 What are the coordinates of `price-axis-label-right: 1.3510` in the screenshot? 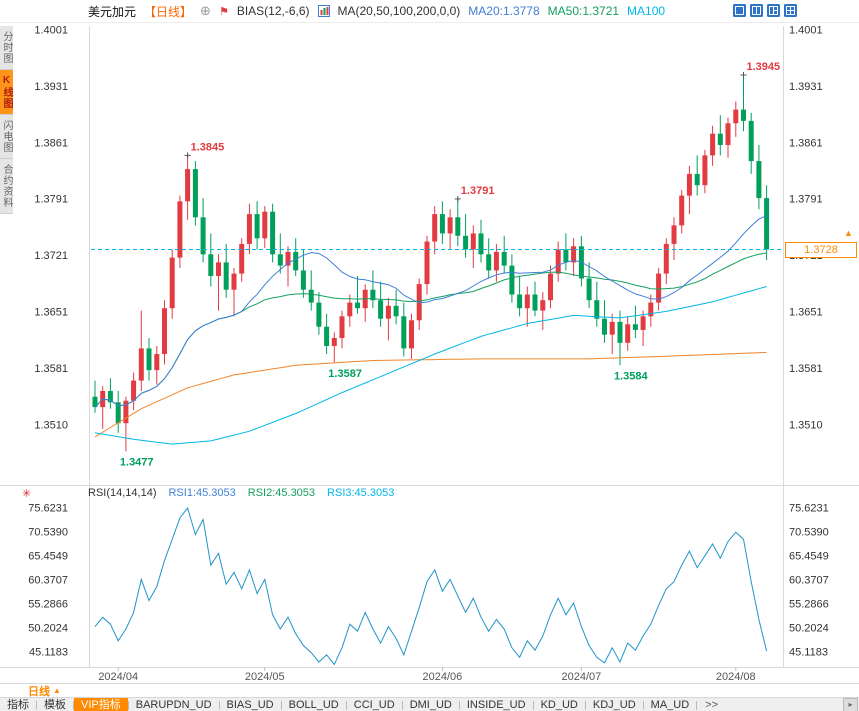 It's located at (806, 425).